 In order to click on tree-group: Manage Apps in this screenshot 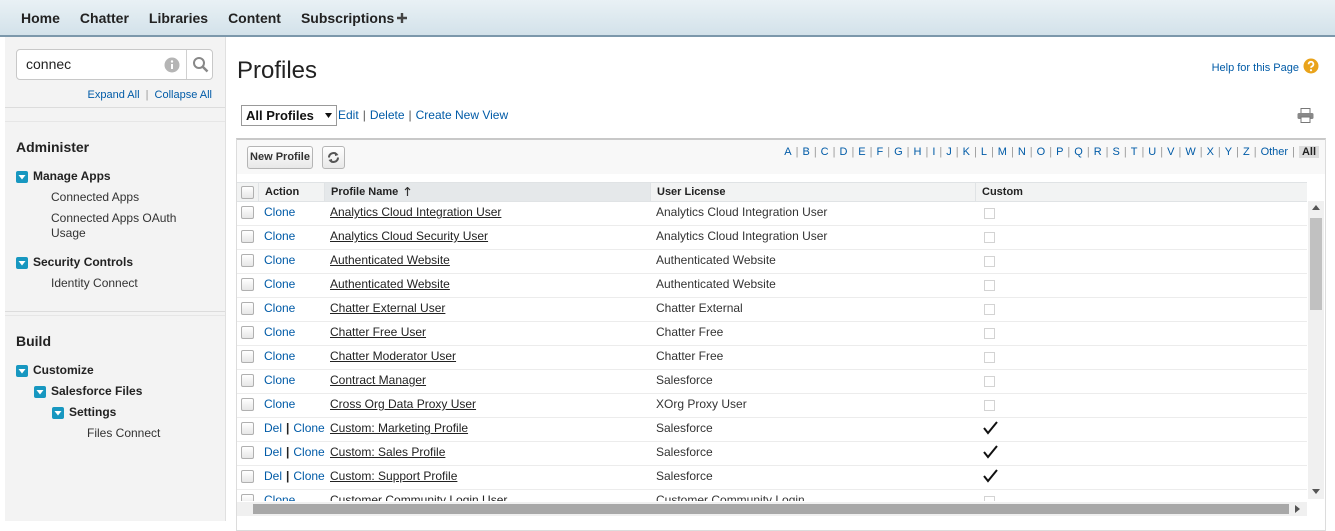, I will do `click(72, 176)`.